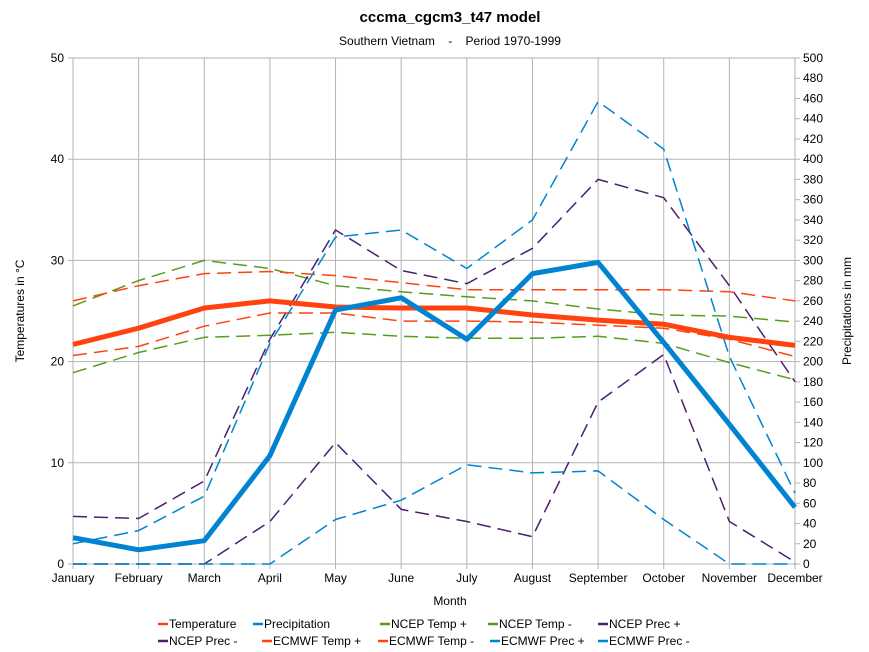  Describe the element at coordinates (270, 578) in the screenshot. I see `x-tick-label: April` at that location.